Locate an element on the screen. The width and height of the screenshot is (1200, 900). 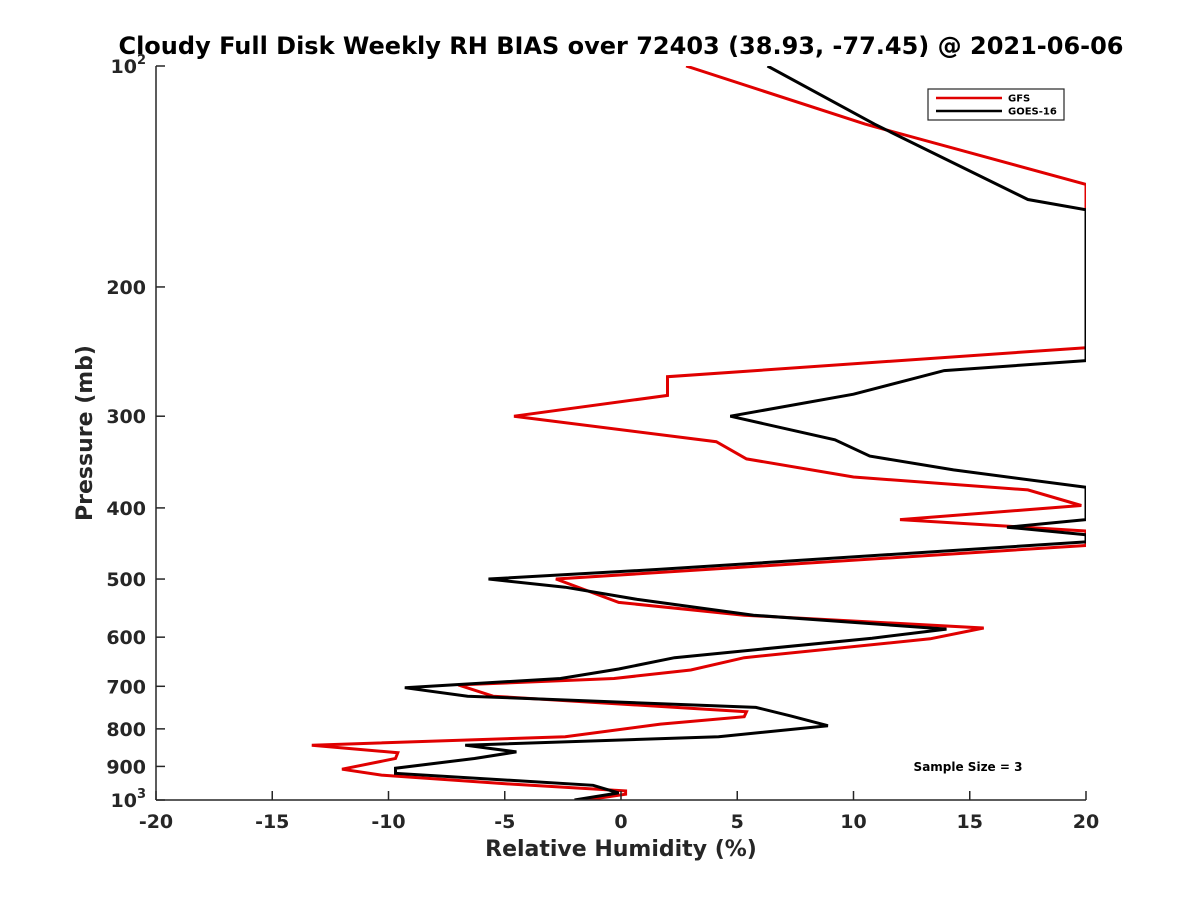
x-axis-label: Relative Humidity (%) is located at coordinates (621, 849).